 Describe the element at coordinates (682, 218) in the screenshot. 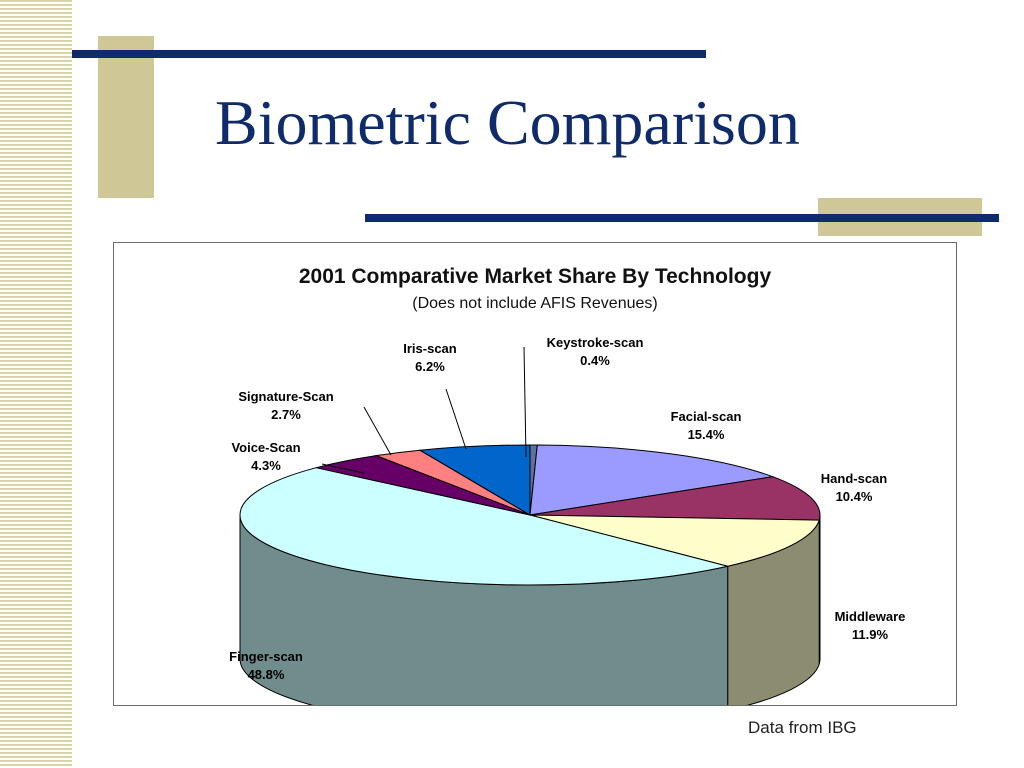

I see `decorative-line-bottom` at that location.